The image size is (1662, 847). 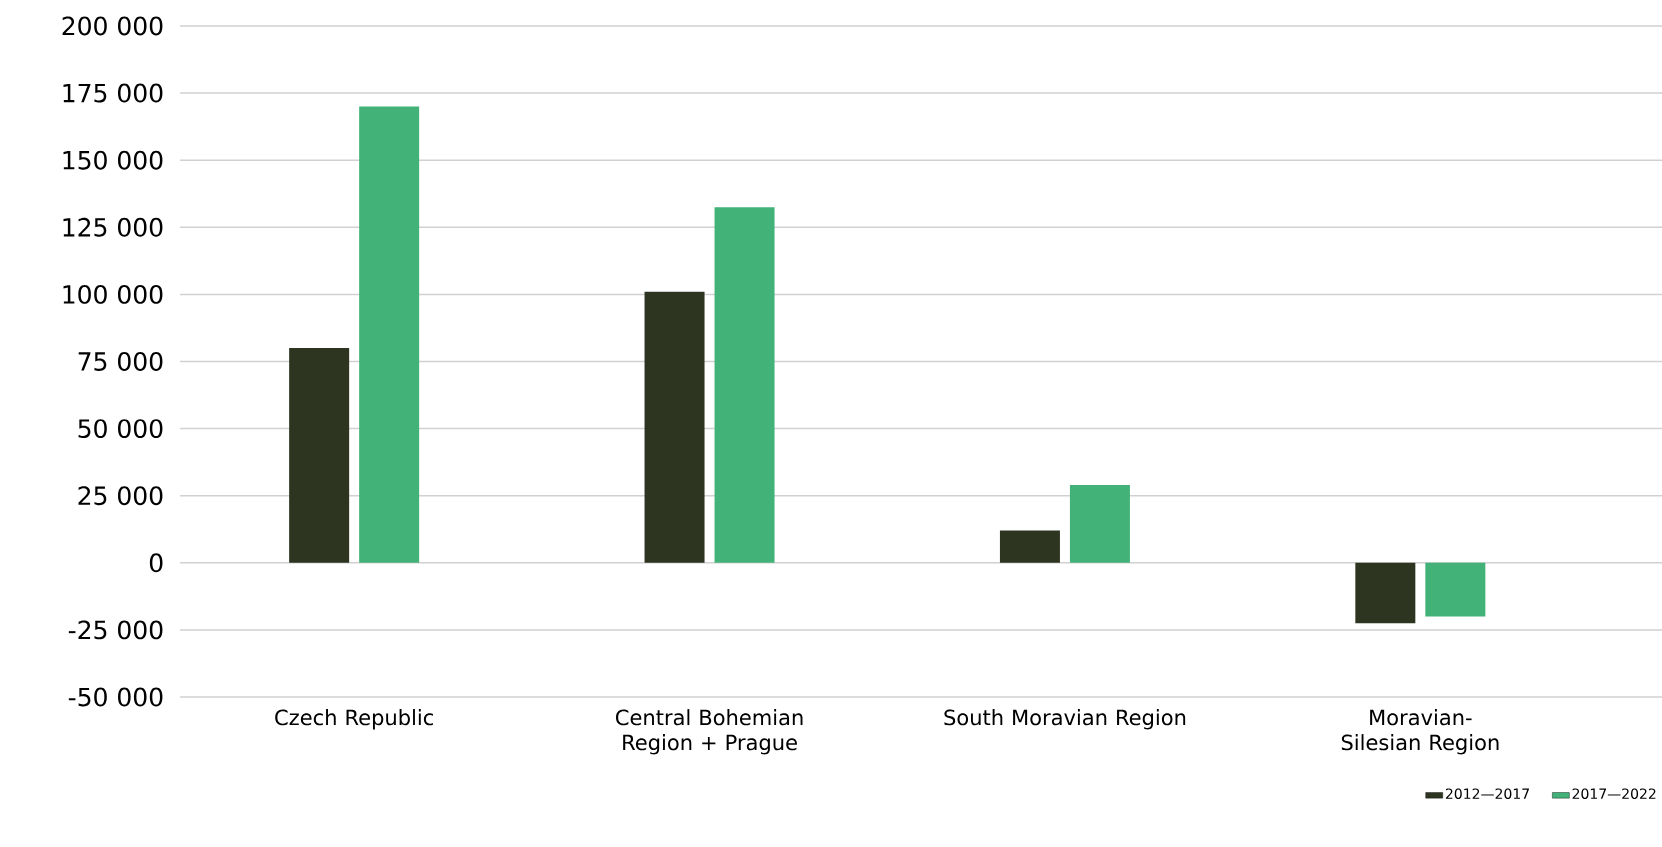 I want to click on y-tick-label: 25 000, so click(x=120, y=496).